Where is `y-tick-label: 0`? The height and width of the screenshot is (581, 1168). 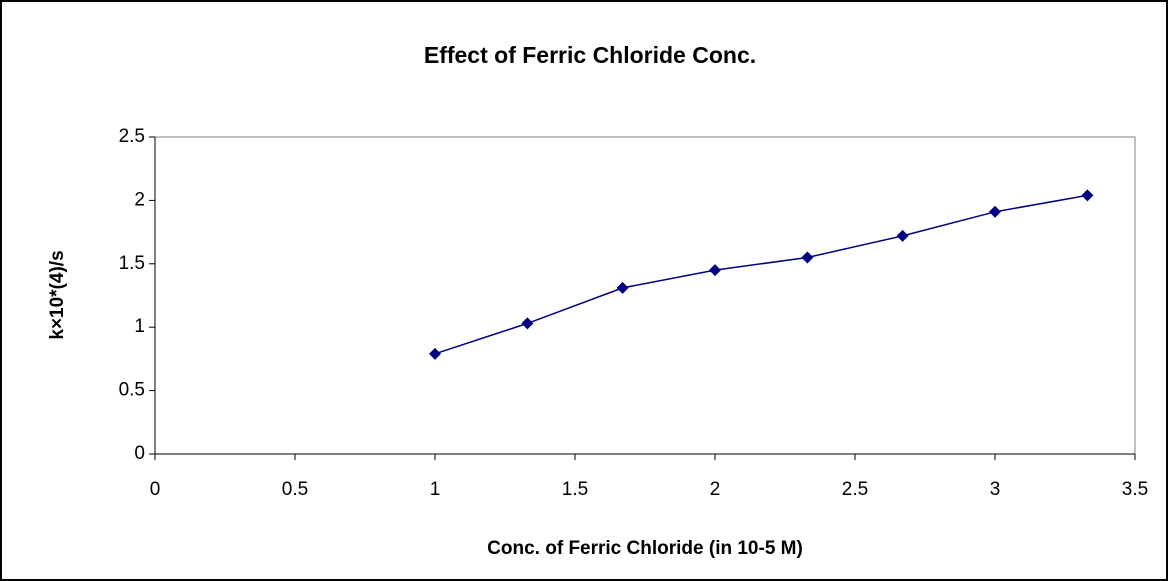
y-tick-label: 0 is located at coordinates (139, 453).